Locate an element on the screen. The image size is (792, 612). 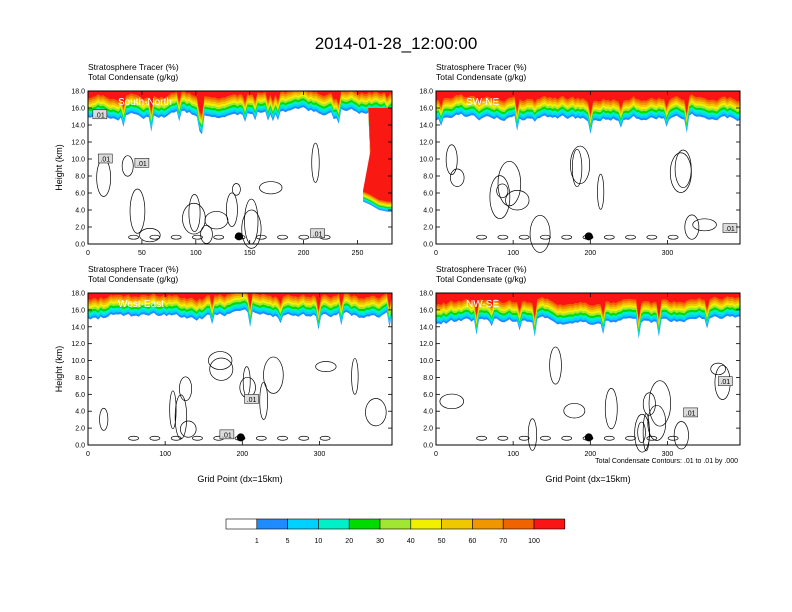
x-tick-label: 50 is located at coordinates (142, 253).